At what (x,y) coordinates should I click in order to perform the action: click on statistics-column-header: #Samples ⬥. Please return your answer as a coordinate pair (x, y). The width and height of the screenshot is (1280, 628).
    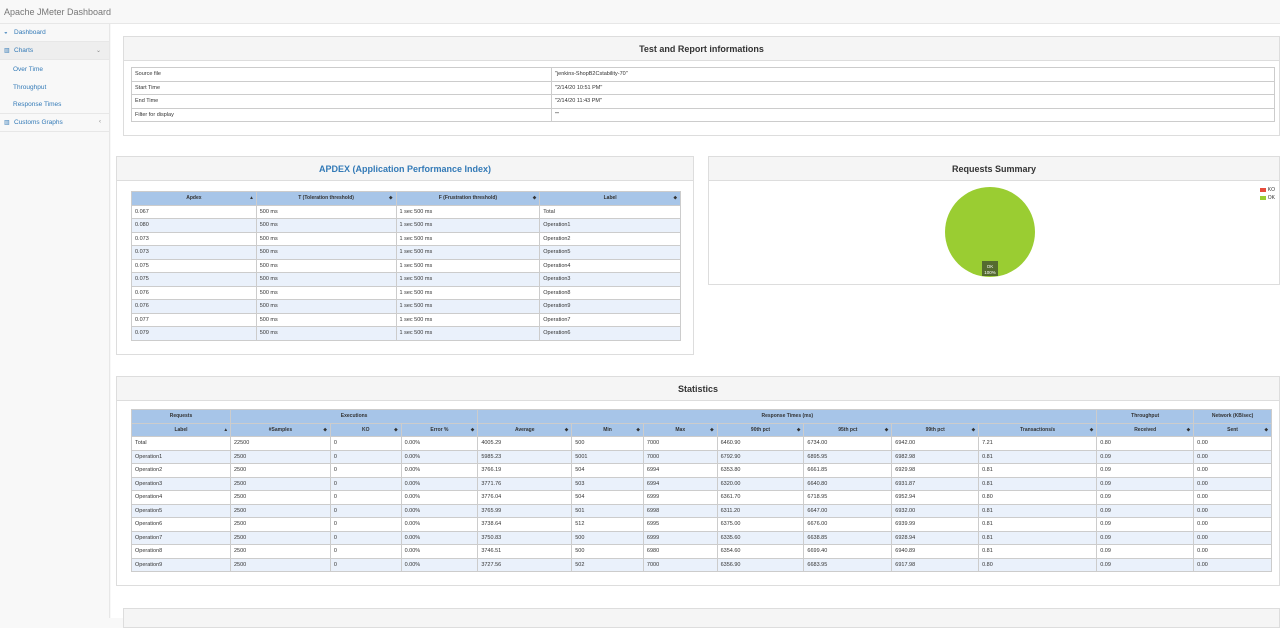
    Looking at the image, I should click on (280, 429).